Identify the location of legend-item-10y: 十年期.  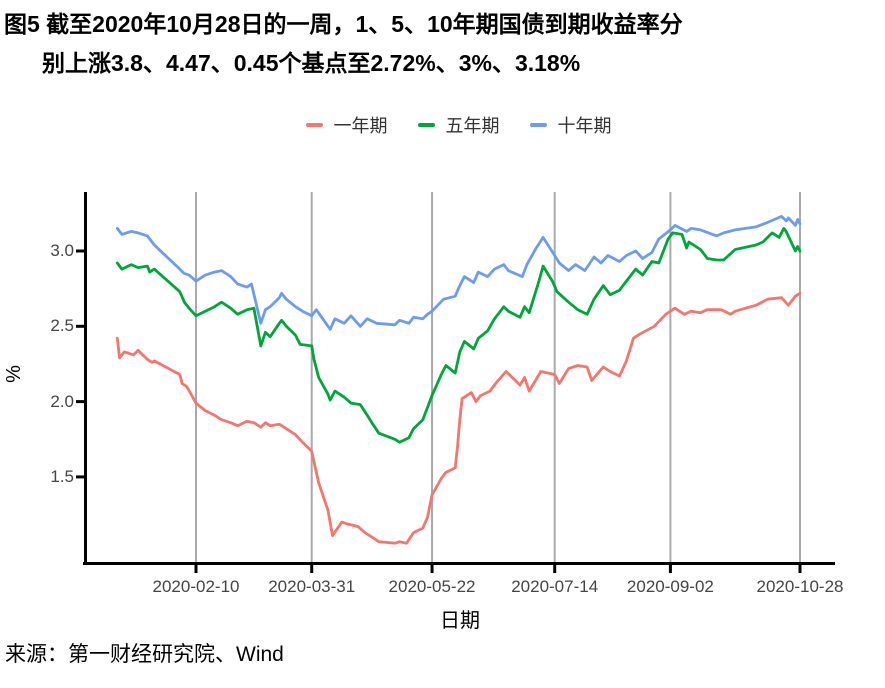
(570, 125).